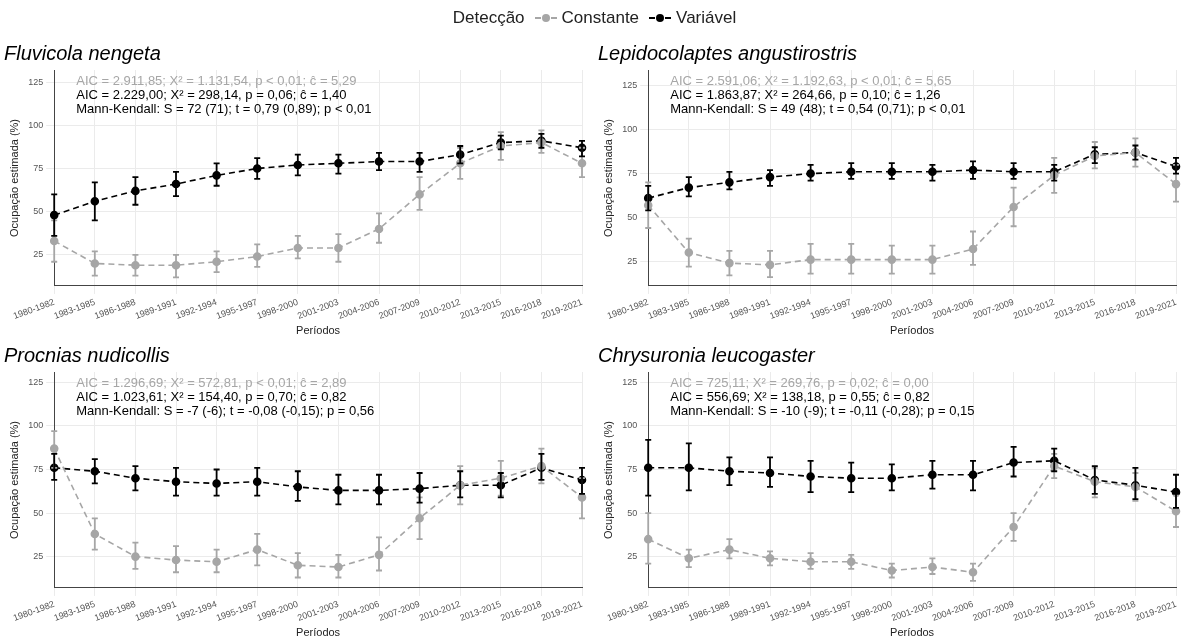 The width and height of the screenshot is (1189, 642). What do you see at coordinates (224, 109) in the screenshot?
I see `annotation: Mann-Kendall: S = 72 (71); t = 0,79 (0,89); p < 0,01` at bounding box center [224, 109].